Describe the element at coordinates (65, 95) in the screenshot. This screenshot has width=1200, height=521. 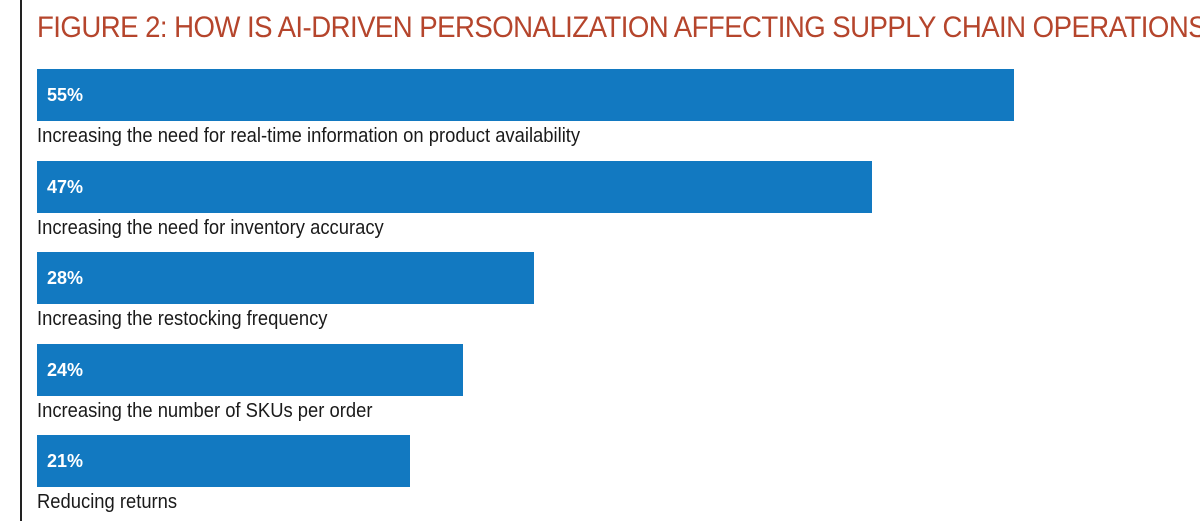
I see `bar-value-label: 55%` at that location.